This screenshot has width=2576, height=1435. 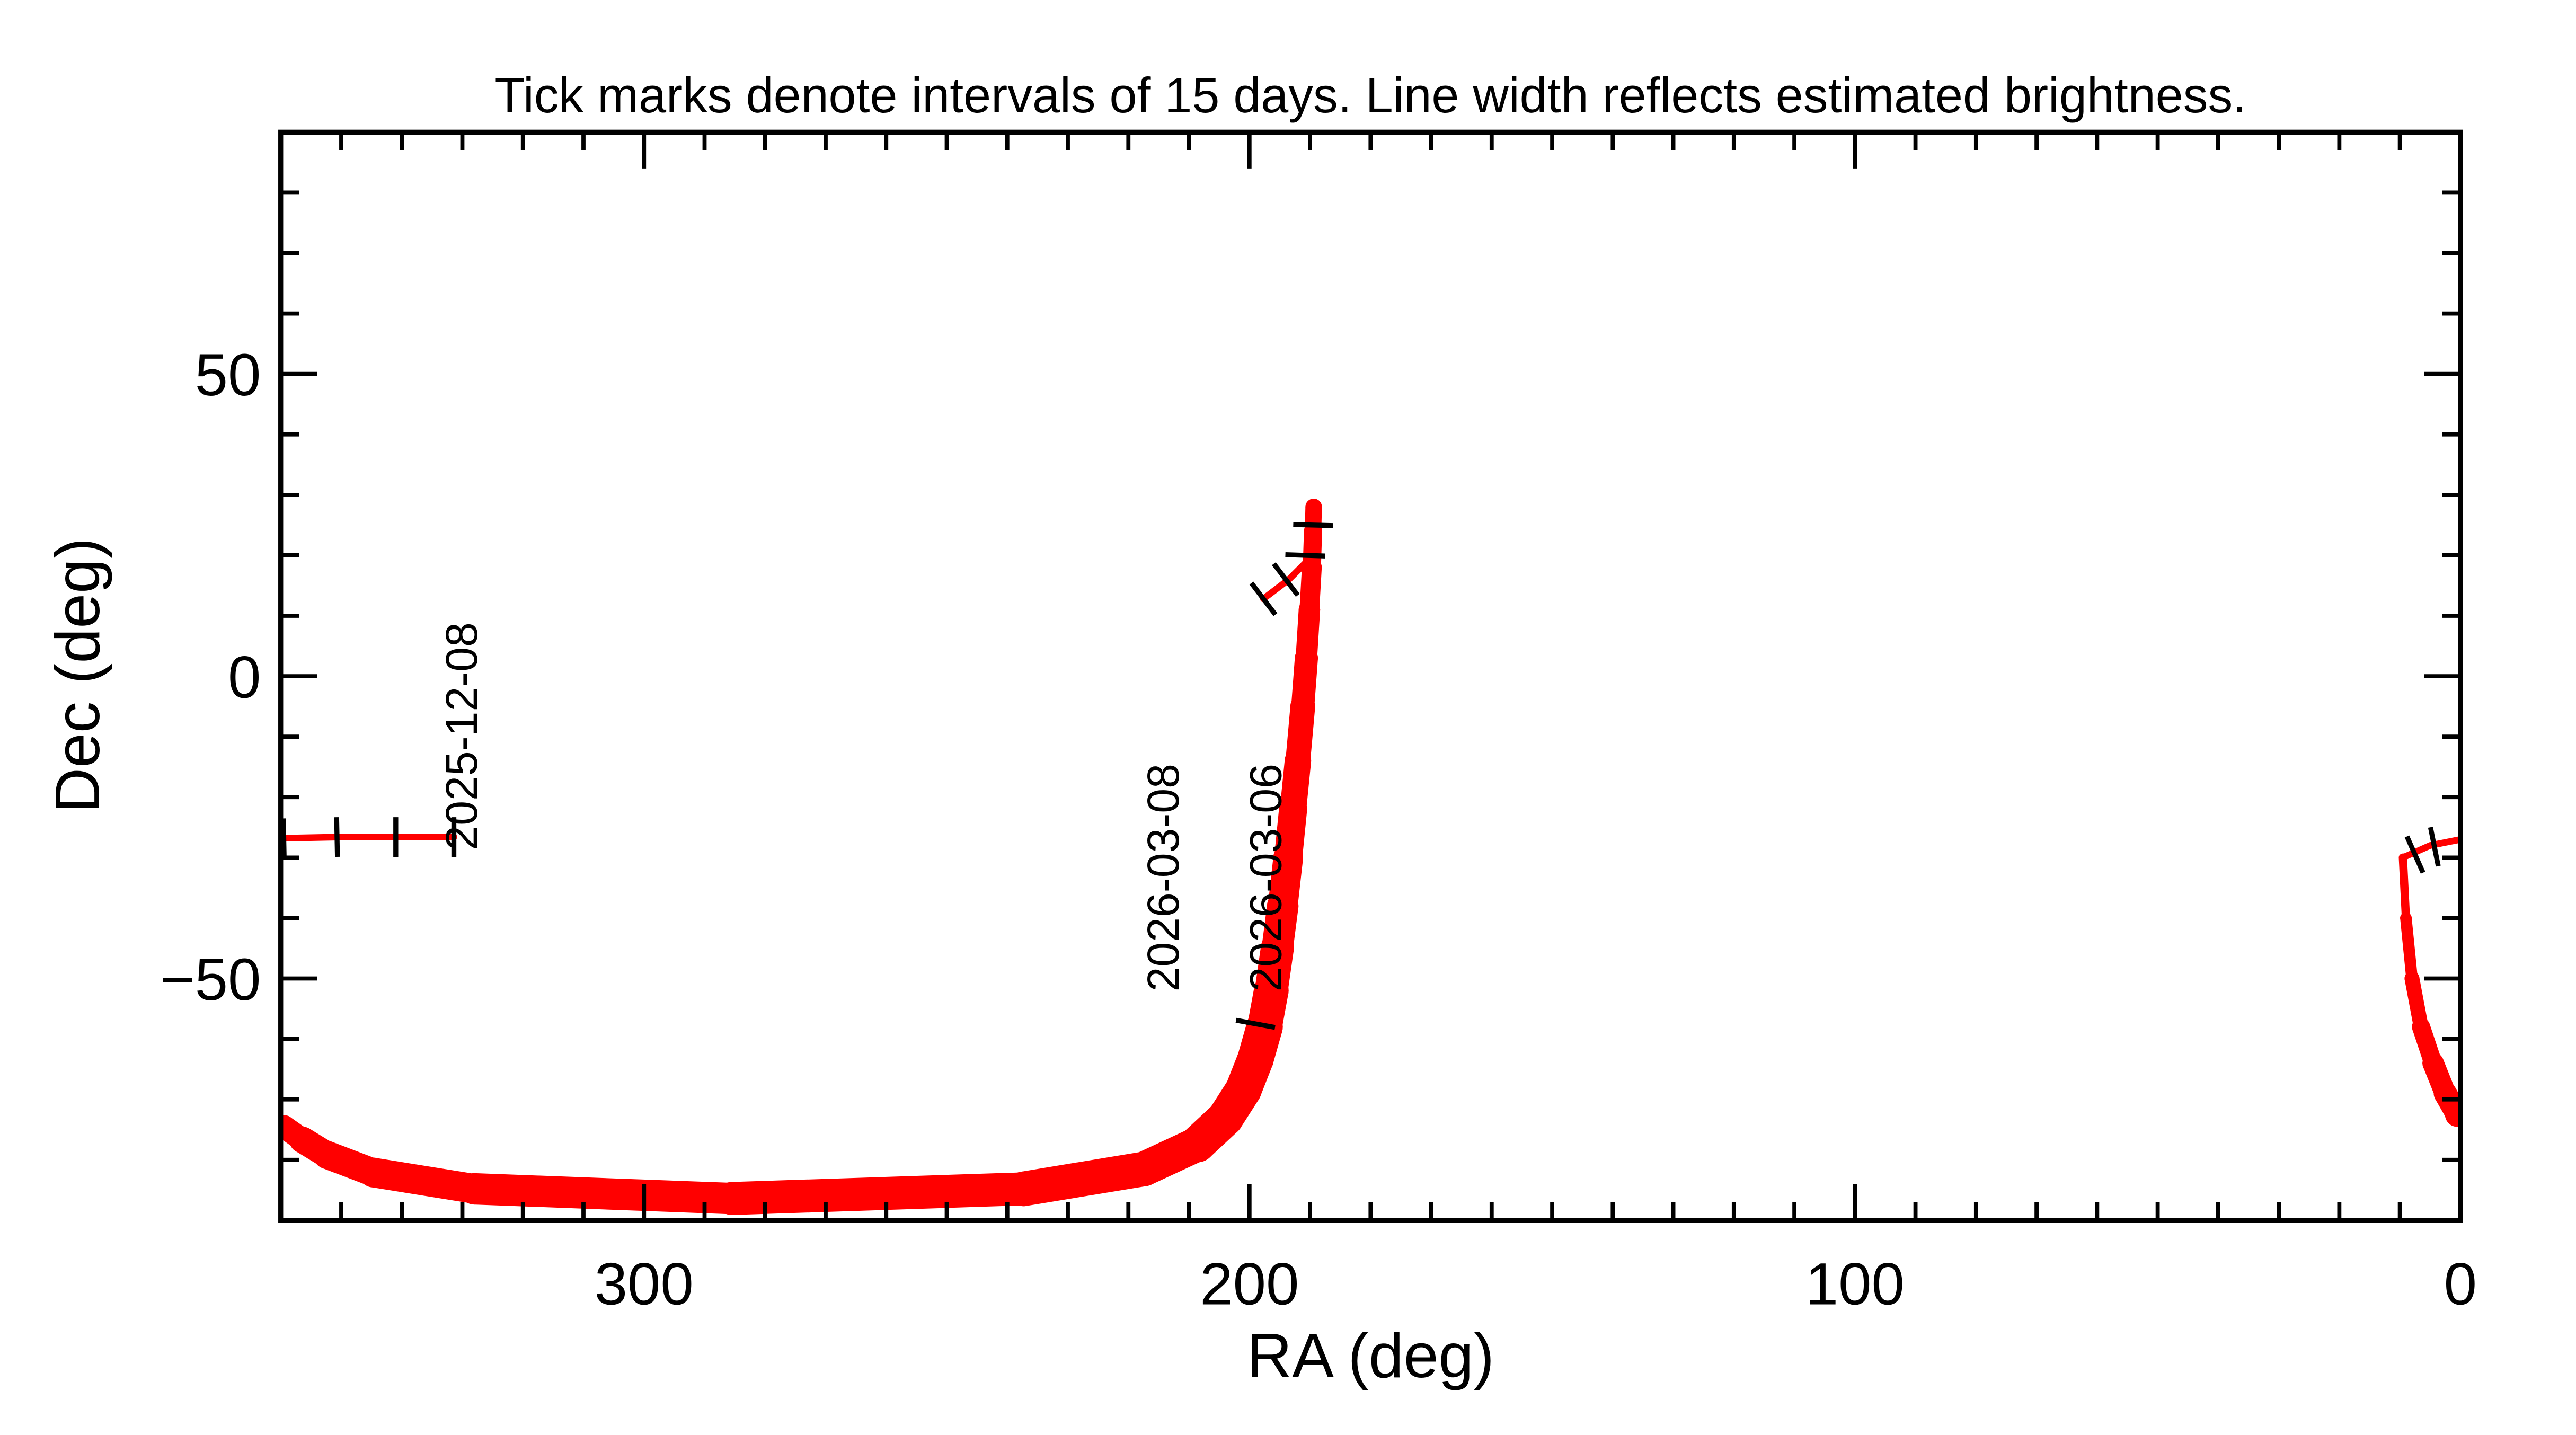 I want to click on y-tick-label: 0, so click(x=244, y=677).